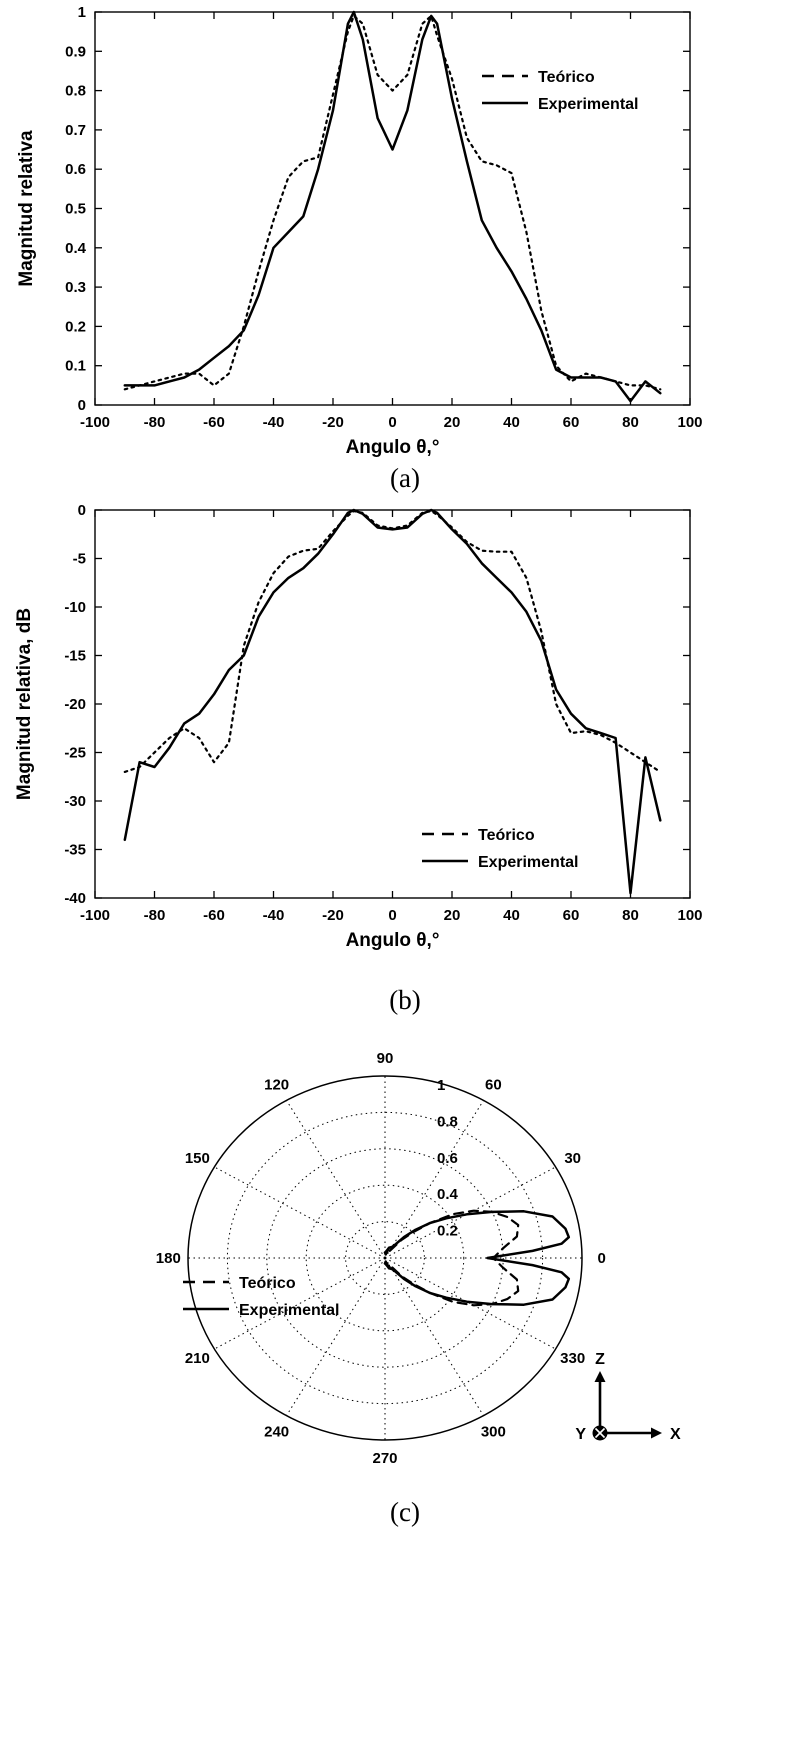  Describe the element at coordinates (75, 656) in the screenshot. I see `y-tick-label: -15` at that location.